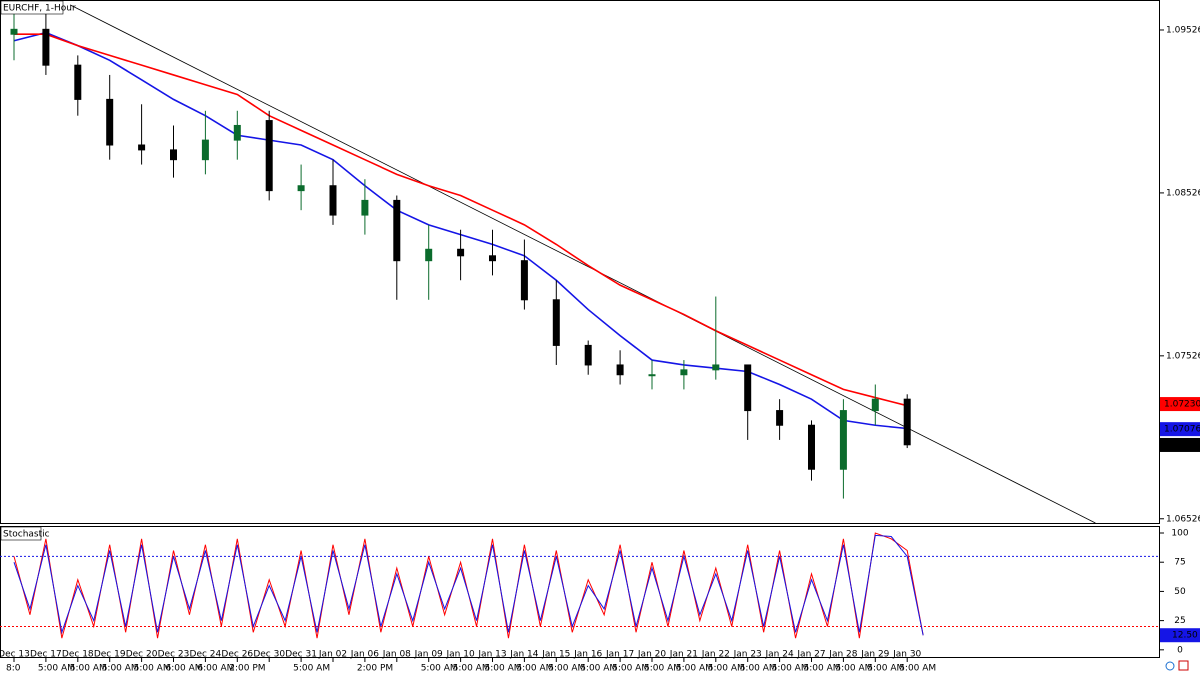  What do you see at coordinates (142, 655) in the screenshot?
I see `x-tick-label: Dec 20` at bounding box center [142, 655].